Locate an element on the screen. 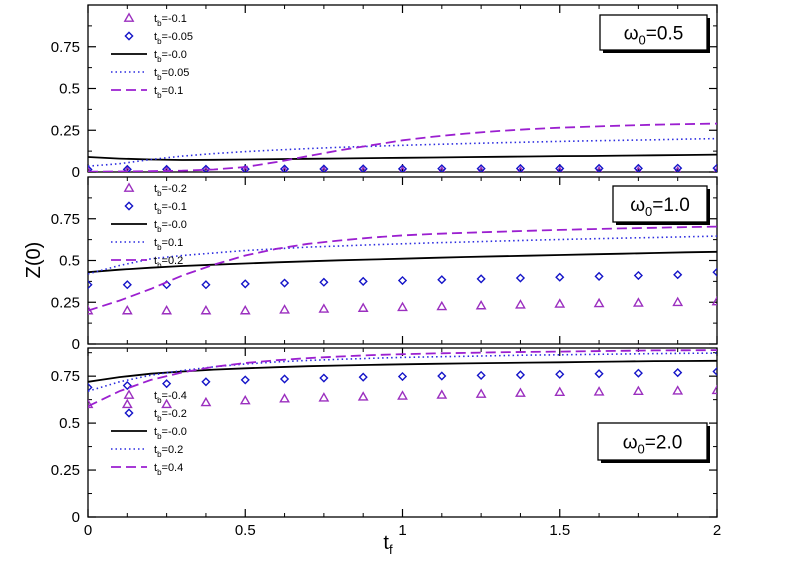  legend-entry: tb=-0.0 is located at coordinates (149, 433).